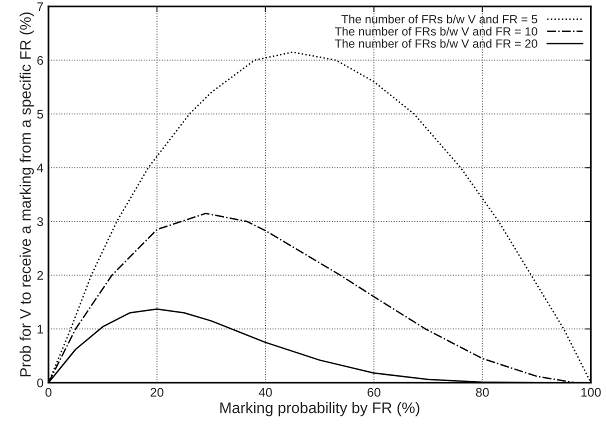 This screenshot has width=606, height=430. Describe the element at coordinates (157, 392) in the screenshot. I see `x-tick-label: 20` at that location.